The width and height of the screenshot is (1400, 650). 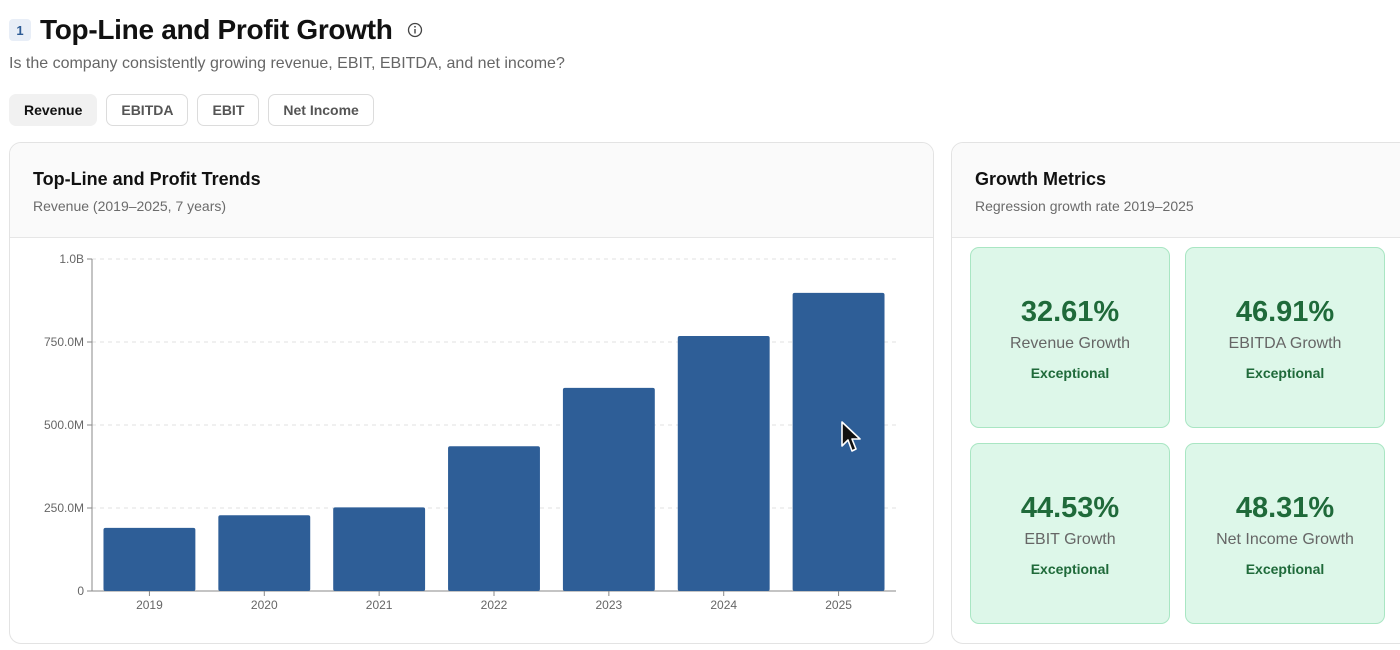 I want to click on metric-label: Revenue Growth, so click(x=1070, y=343).